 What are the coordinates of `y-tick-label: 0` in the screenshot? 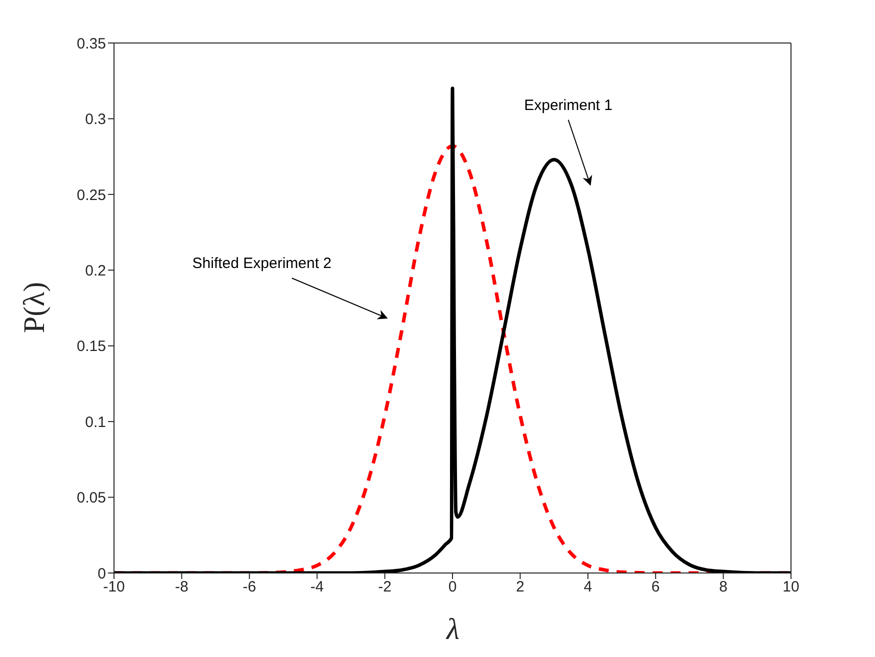 It's located at (102, 573).